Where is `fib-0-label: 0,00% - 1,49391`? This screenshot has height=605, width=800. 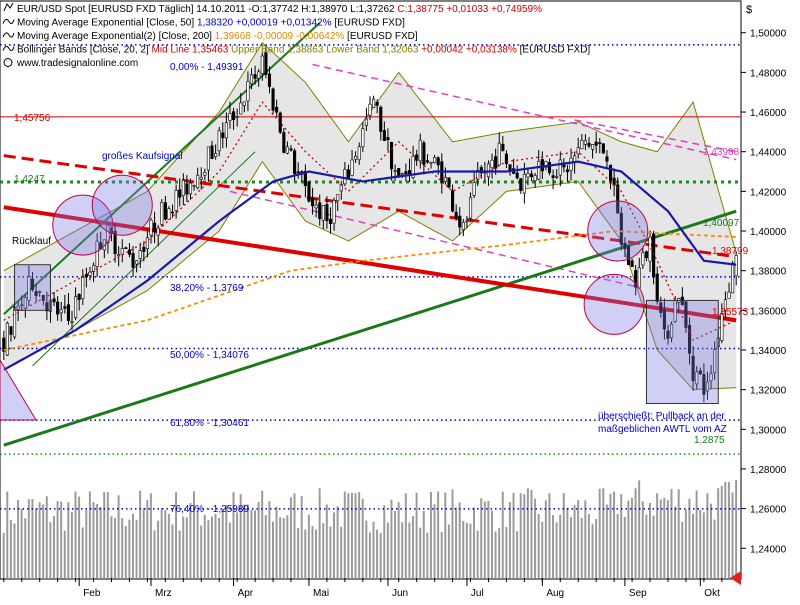
fib-0-label: 0,00% - 1,49391 is located at coordinates (207, 67).